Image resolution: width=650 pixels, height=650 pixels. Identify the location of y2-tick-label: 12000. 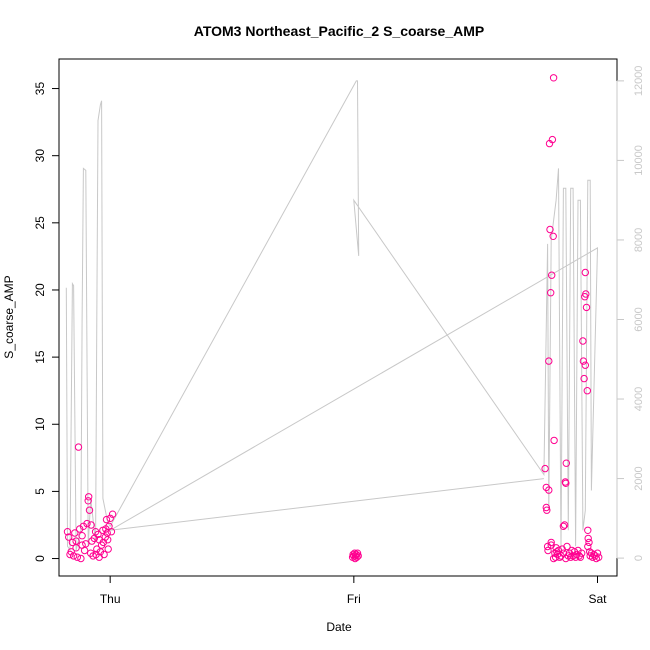
(639, 81).